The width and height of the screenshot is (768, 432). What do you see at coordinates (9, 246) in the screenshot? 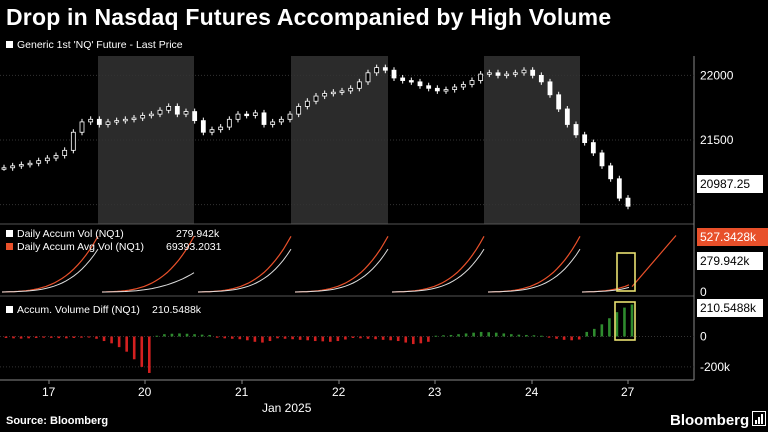
I see `legend-swatch-avg` at bounding box center [9, 246].